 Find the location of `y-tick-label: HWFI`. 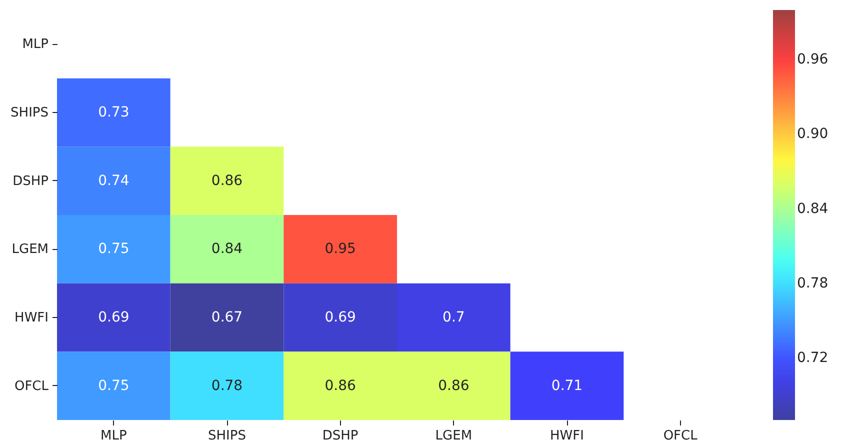

y-tick-label: HWFI is located at coordinates (31, 318).